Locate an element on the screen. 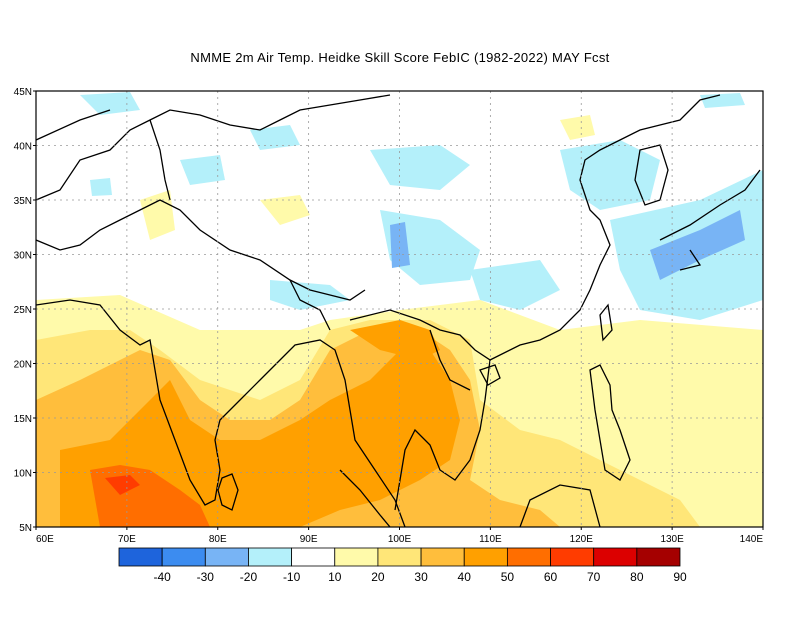 The image size is (800, 618). lat-tick-label: 25N is located at coordinates (23, 310).